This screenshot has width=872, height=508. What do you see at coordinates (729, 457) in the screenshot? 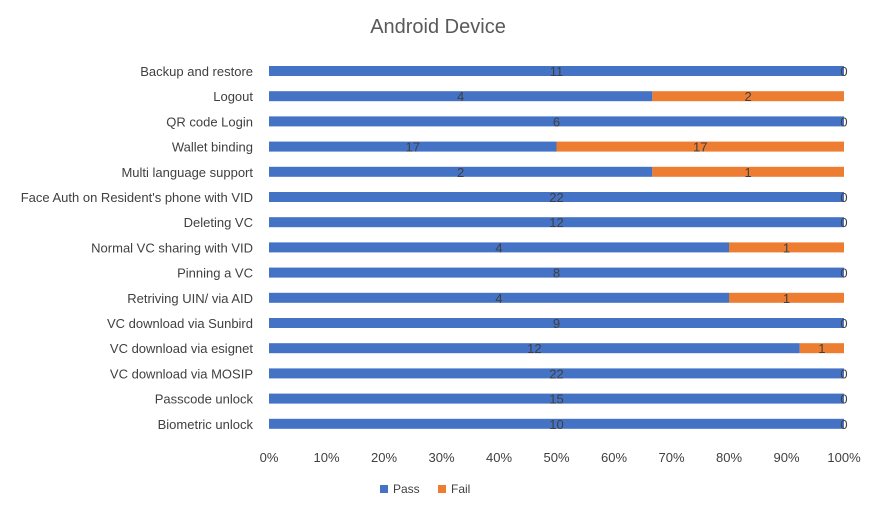
I see `x-tick-label: 80%` at bounding box center [729, 457].